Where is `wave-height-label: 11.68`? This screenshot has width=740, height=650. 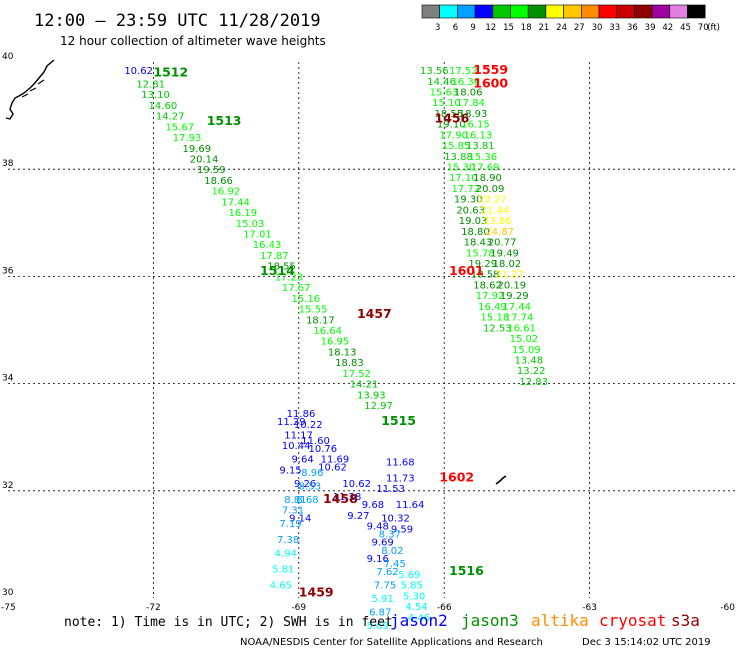 wave-height-label: 11.68 is located at coordinates (400, 462).